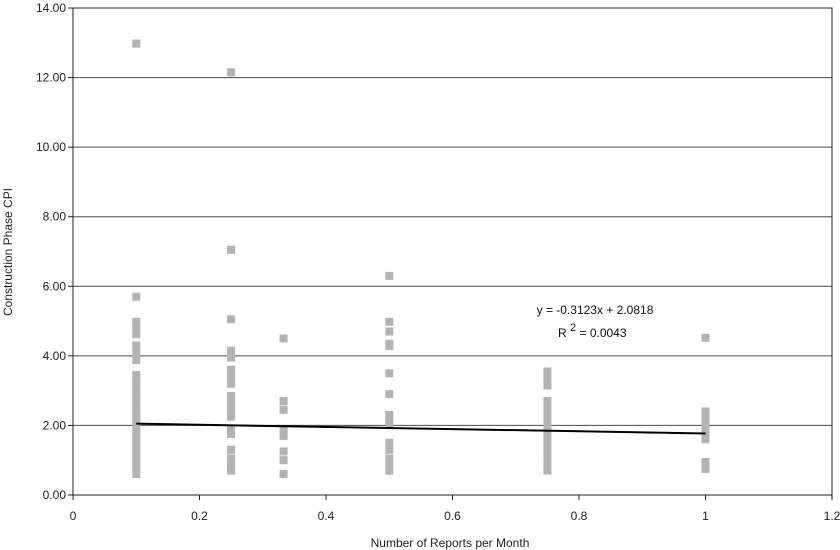 The image size is (840, 550). I want to click on r-squared-label: R 2 = 0.0043, so click(592, 330).